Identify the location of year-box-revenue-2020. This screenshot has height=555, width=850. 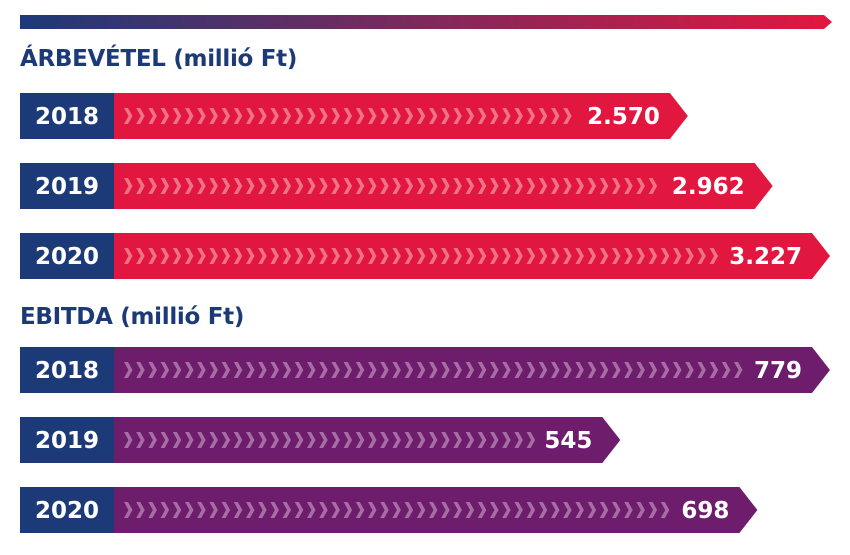
(67, 256).